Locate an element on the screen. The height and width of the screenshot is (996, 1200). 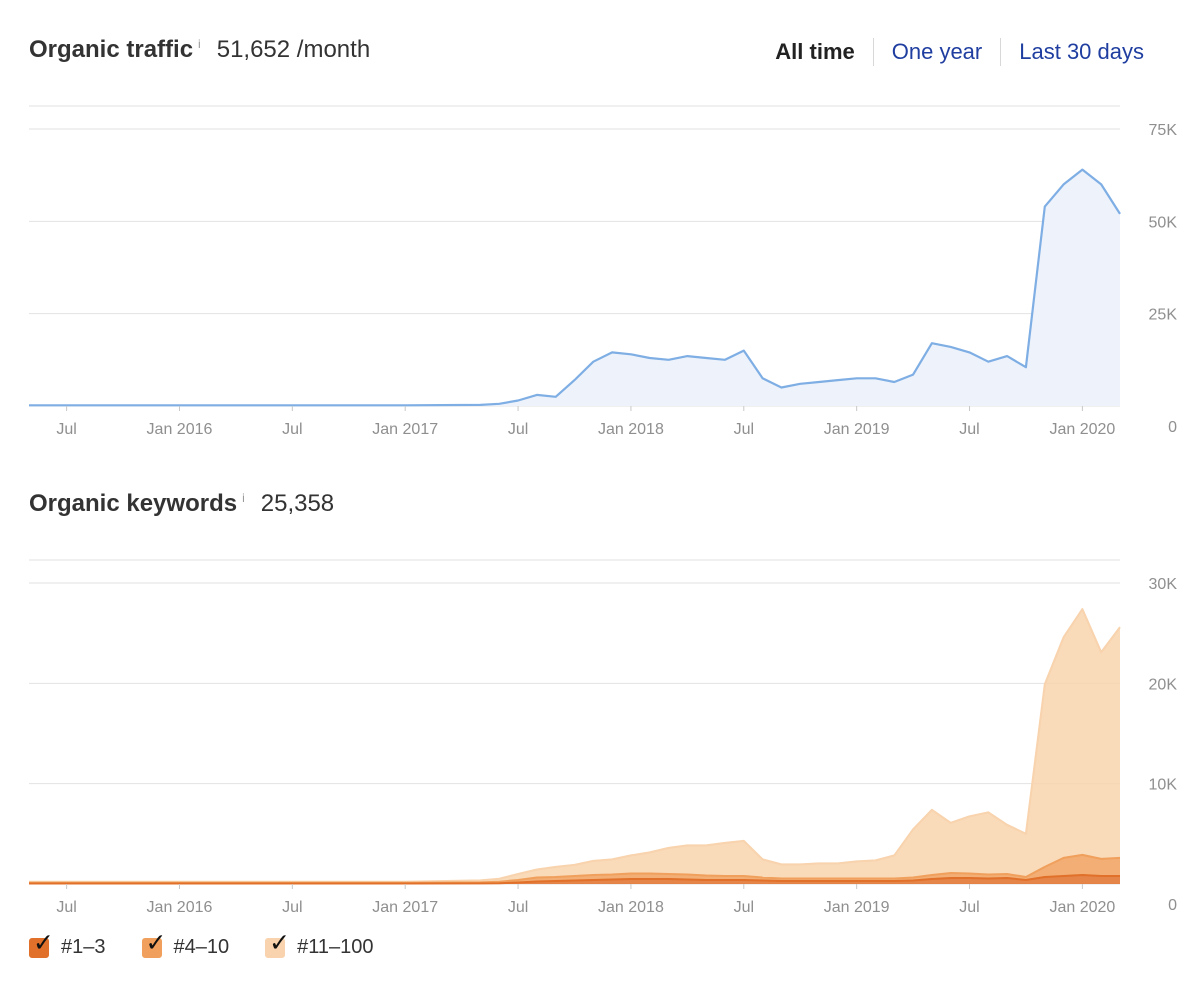
keywords-value: 25,358 is located at coordinates (297, 503).